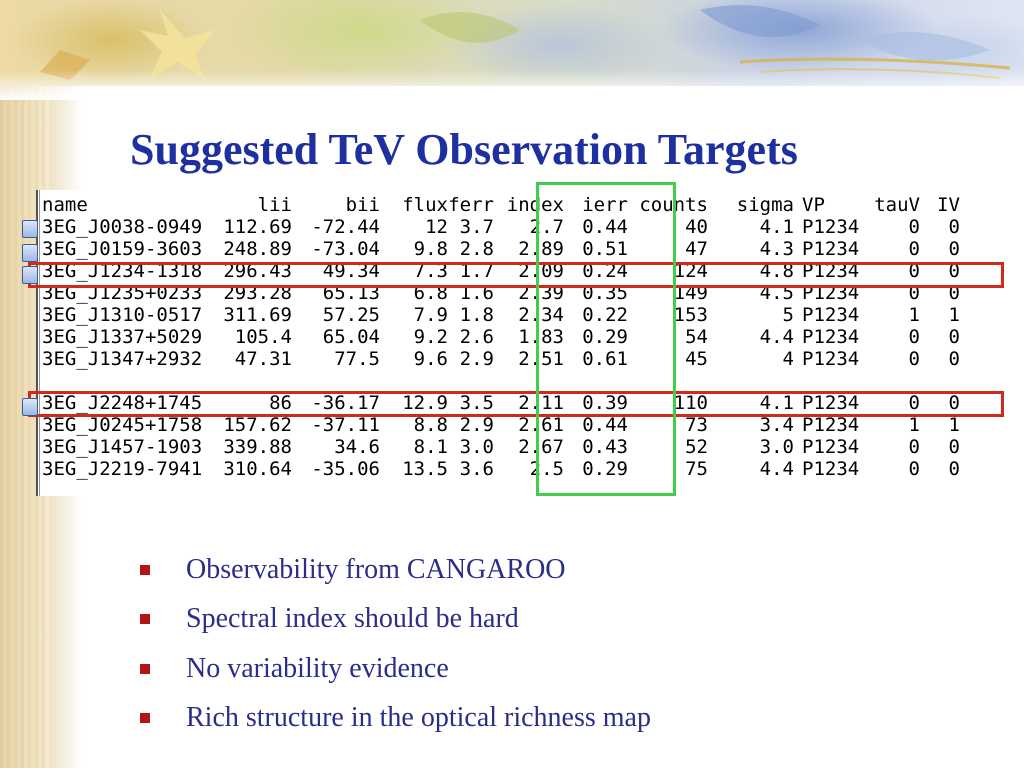 The width and height of the screenshot is (1024, 768). What do you see at coordinates (352, 619) in the screenshot?
I see `bullet-text: Spectral index should be hard` at bounding box center [352, 619].